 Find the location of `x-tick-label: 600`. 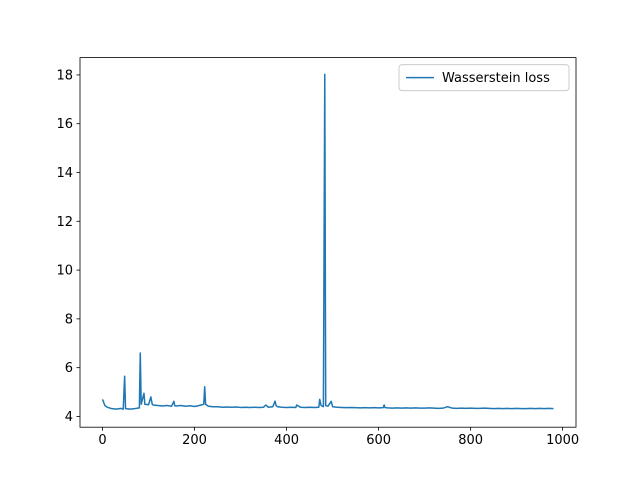

x-tick-label: 600 is located at coordinates (378, 440).